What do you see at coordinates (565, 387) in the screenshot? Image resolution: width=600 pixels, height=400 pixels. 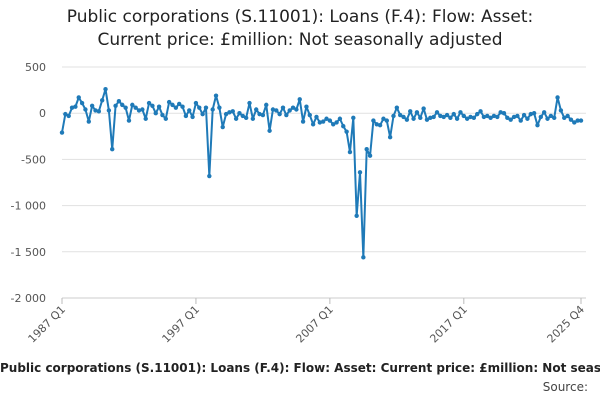 I see `source-label: Source:` at bounding box center [565, 387].